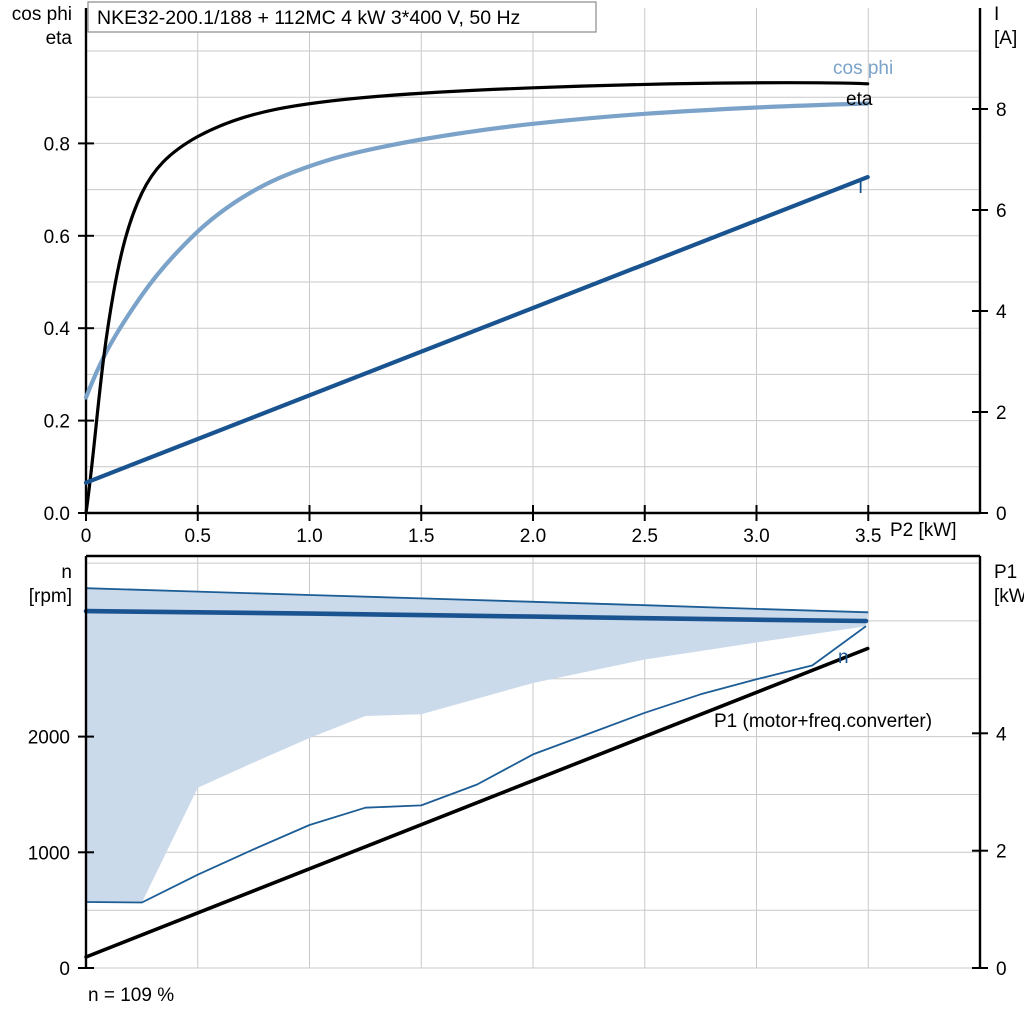  What do you see at coordinates (421, 536) in the screenshot?
I see `top-chart-xtick-3: 1.5` at bounding box center [421, 536].